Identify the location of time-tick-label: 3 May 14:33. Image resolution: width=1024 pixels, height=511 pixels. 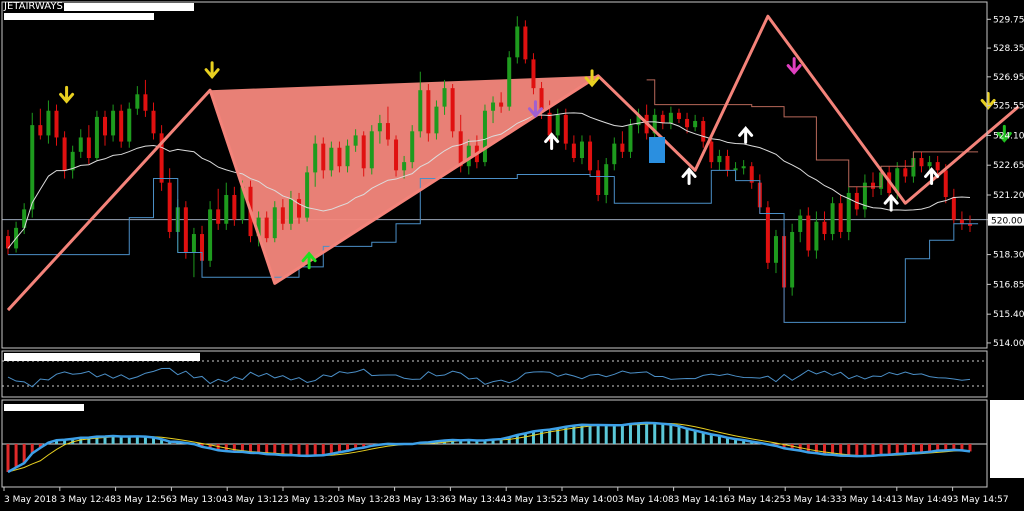
(813, 500).